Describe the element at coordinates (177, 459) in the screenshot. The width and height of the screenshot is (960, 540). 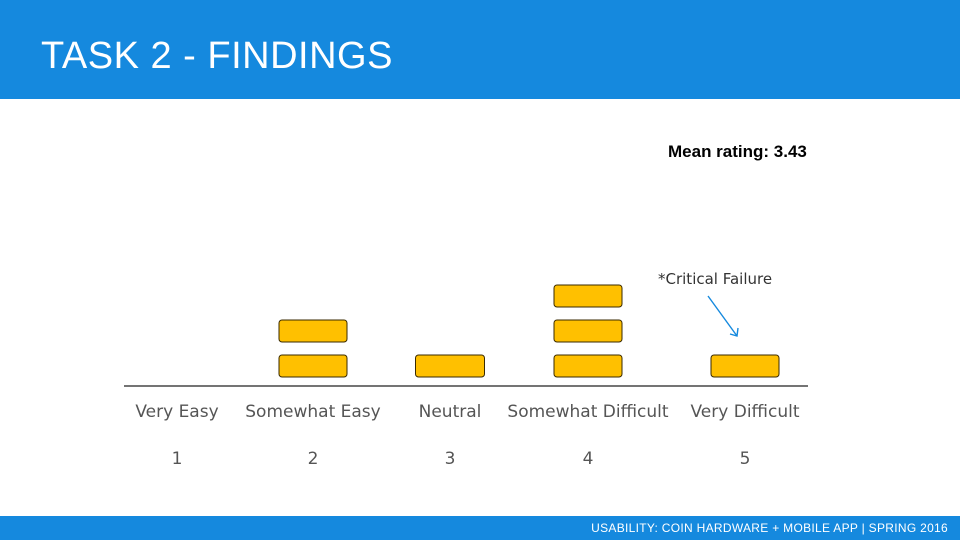
I see `rating-number-label: 1` at that location.